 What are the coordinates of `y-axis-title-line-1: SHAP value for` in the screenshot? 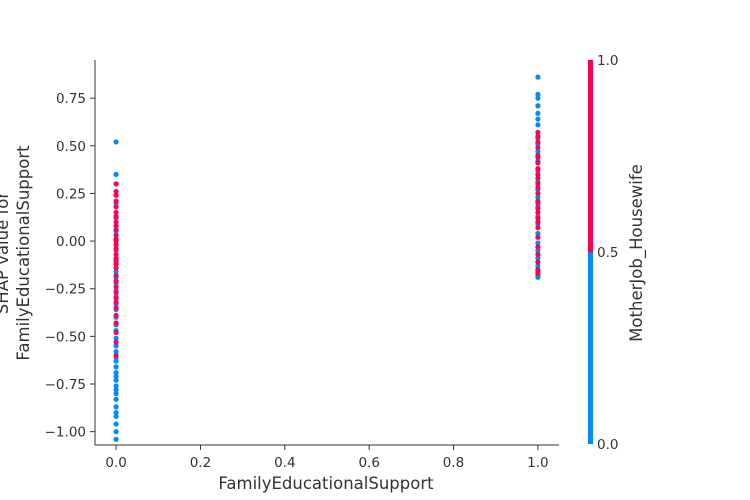 It's located at (6, 253).